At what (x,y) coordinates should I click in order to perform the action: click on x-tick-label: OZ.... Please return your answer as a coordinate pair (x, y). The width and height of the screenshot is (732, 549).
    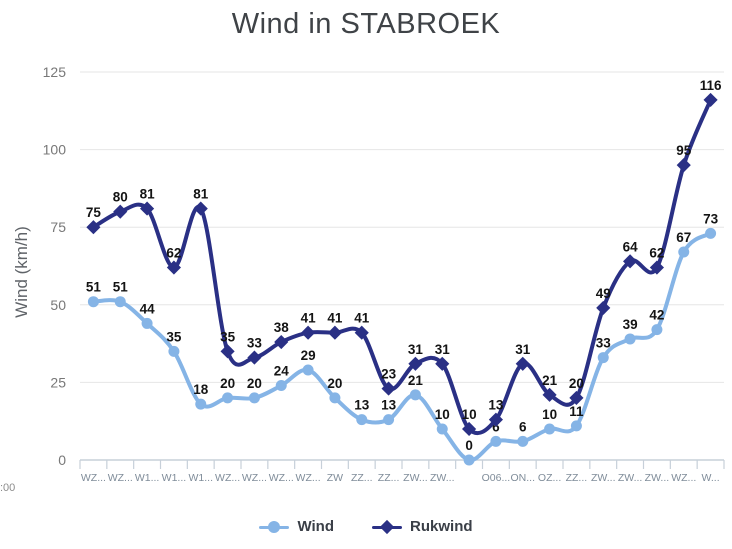
    Looking at the image, I should click on (549, 478).